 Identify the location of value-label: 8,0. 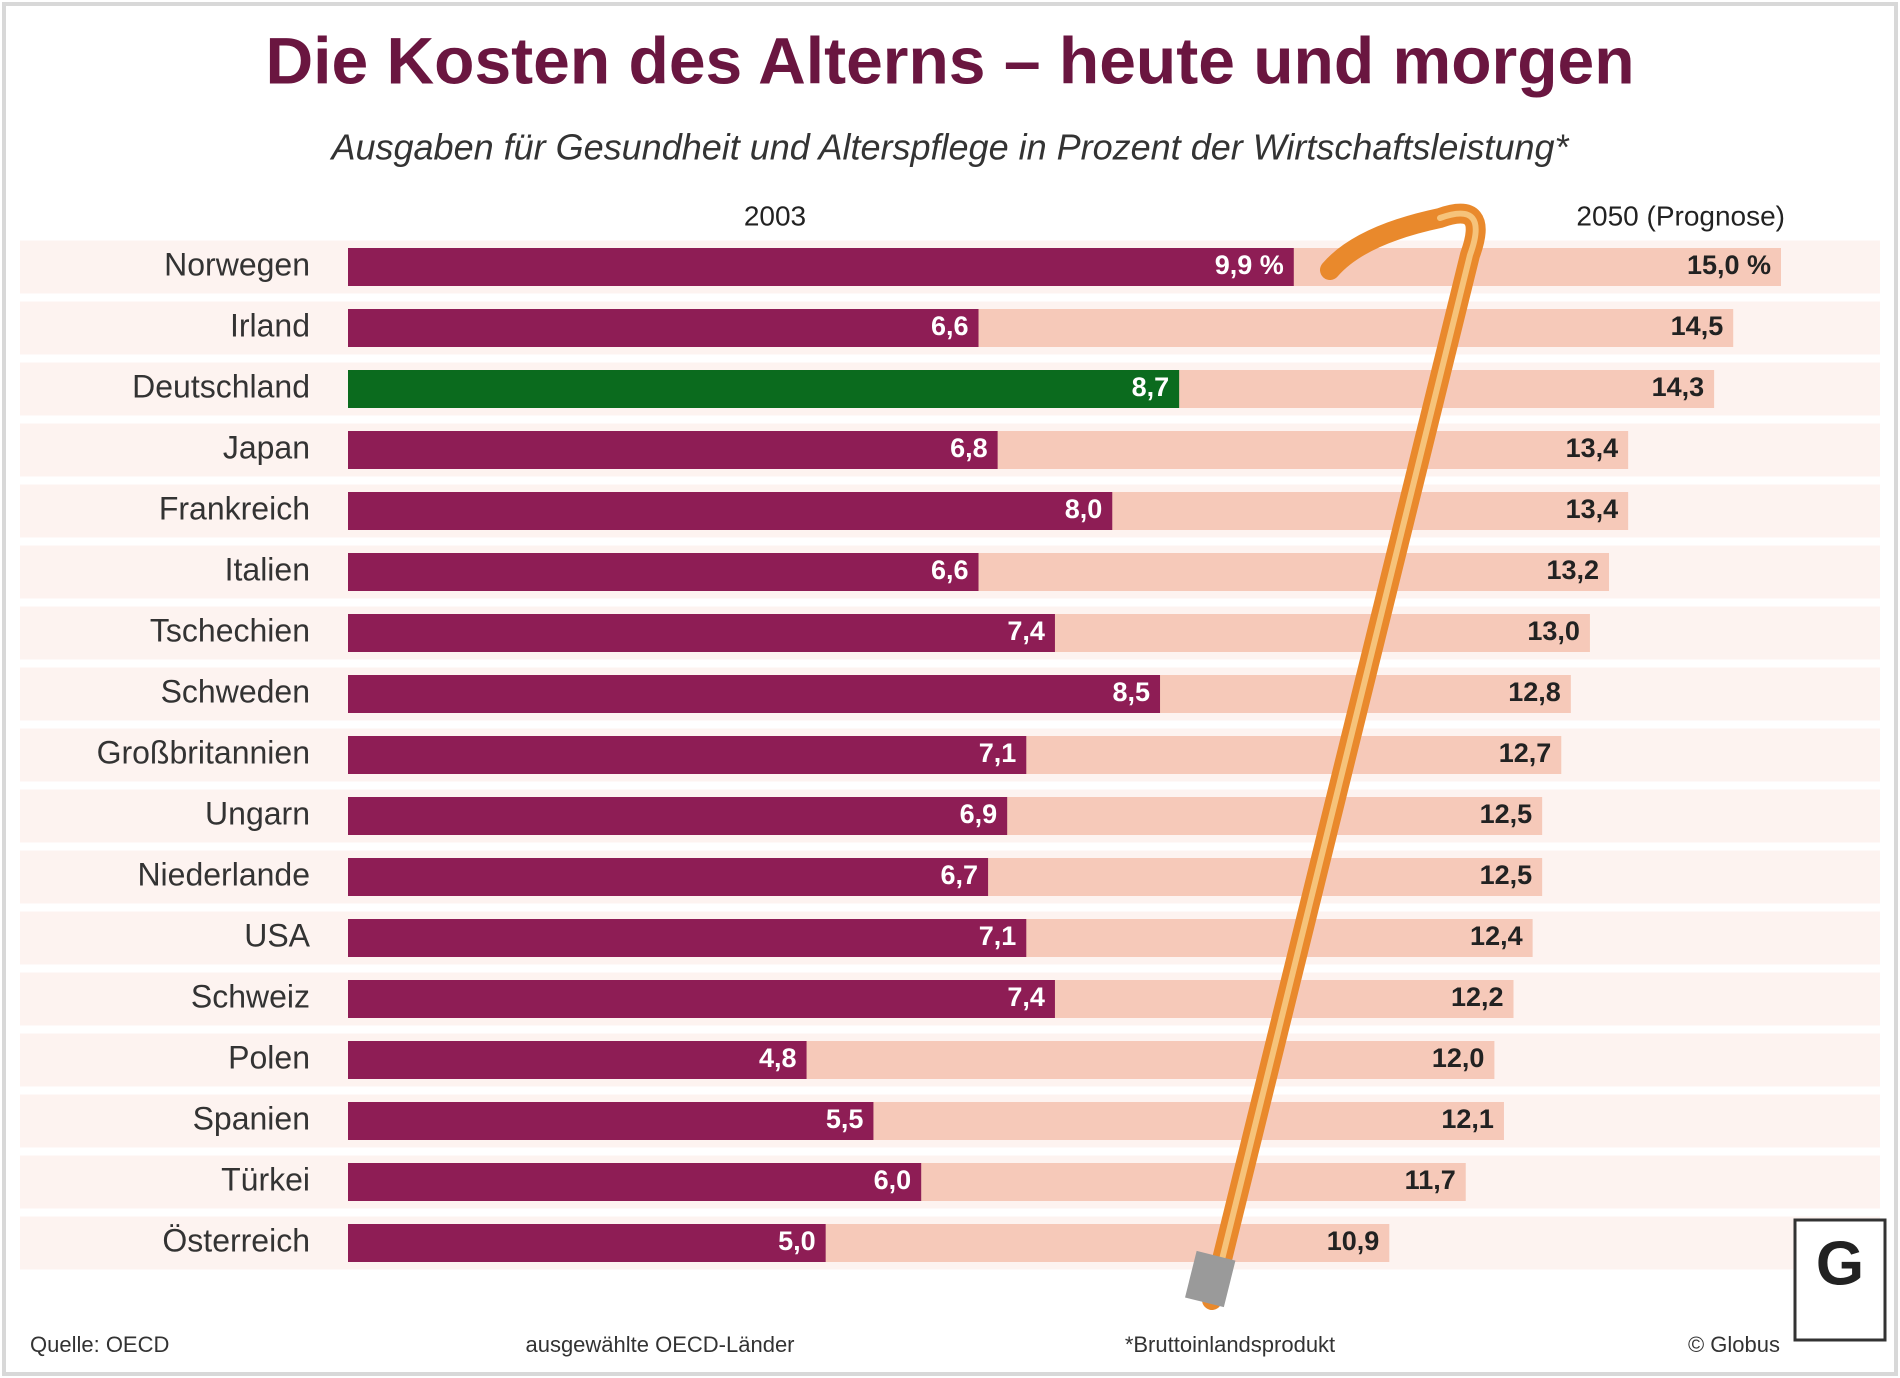
(1084, 509).